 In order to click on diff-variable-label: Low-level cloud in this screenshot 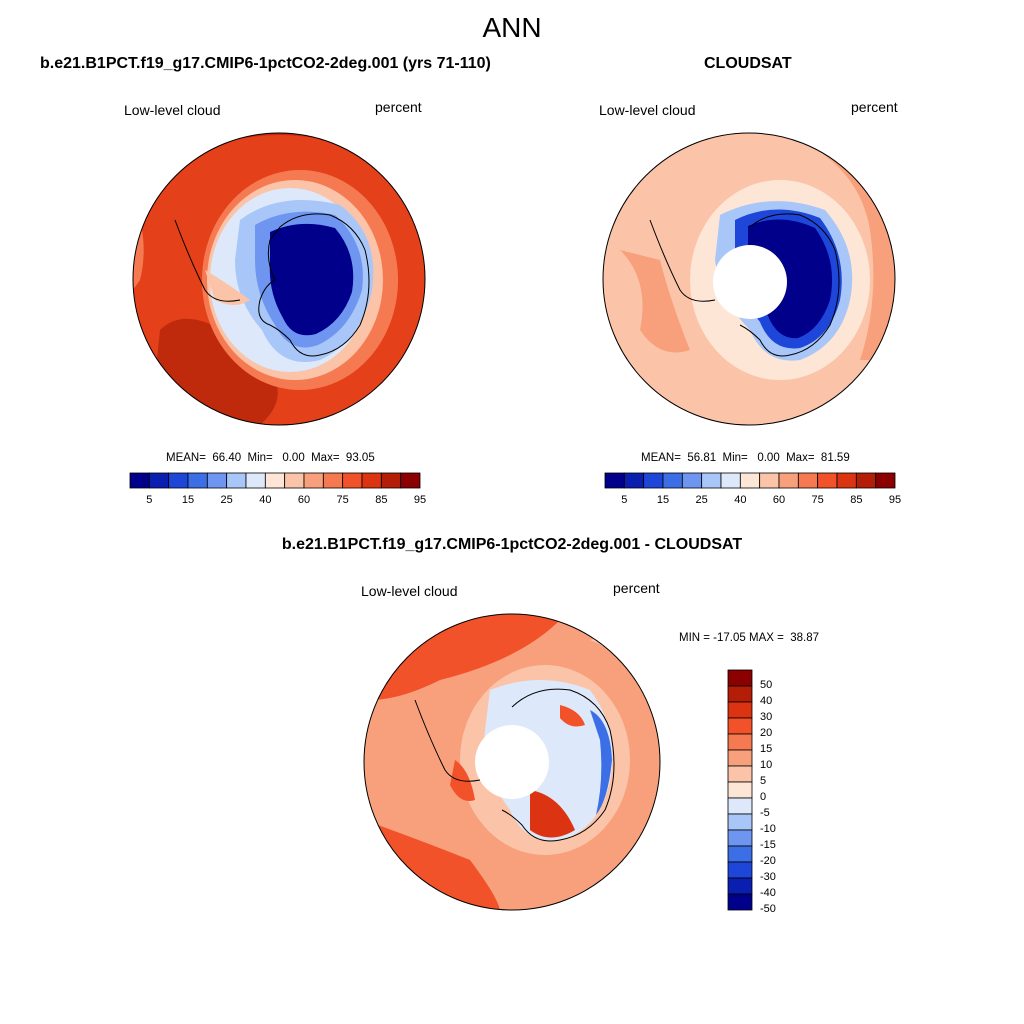, I will do `click(409, 591)`.